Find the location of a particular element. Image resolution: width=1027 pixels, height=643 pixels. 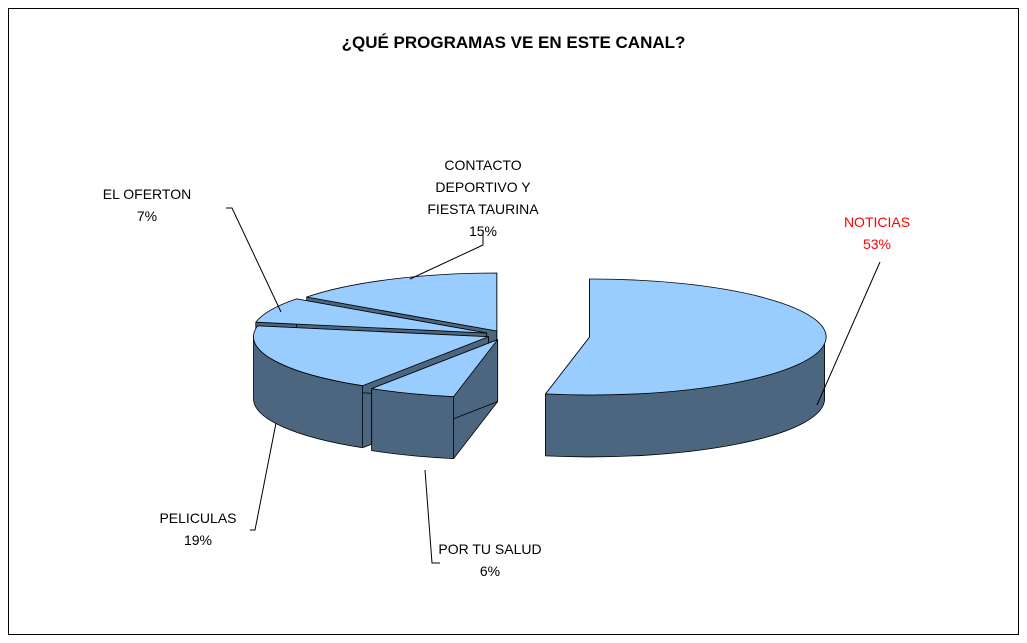

value-label: 6% is located at coordinates (490, 571).